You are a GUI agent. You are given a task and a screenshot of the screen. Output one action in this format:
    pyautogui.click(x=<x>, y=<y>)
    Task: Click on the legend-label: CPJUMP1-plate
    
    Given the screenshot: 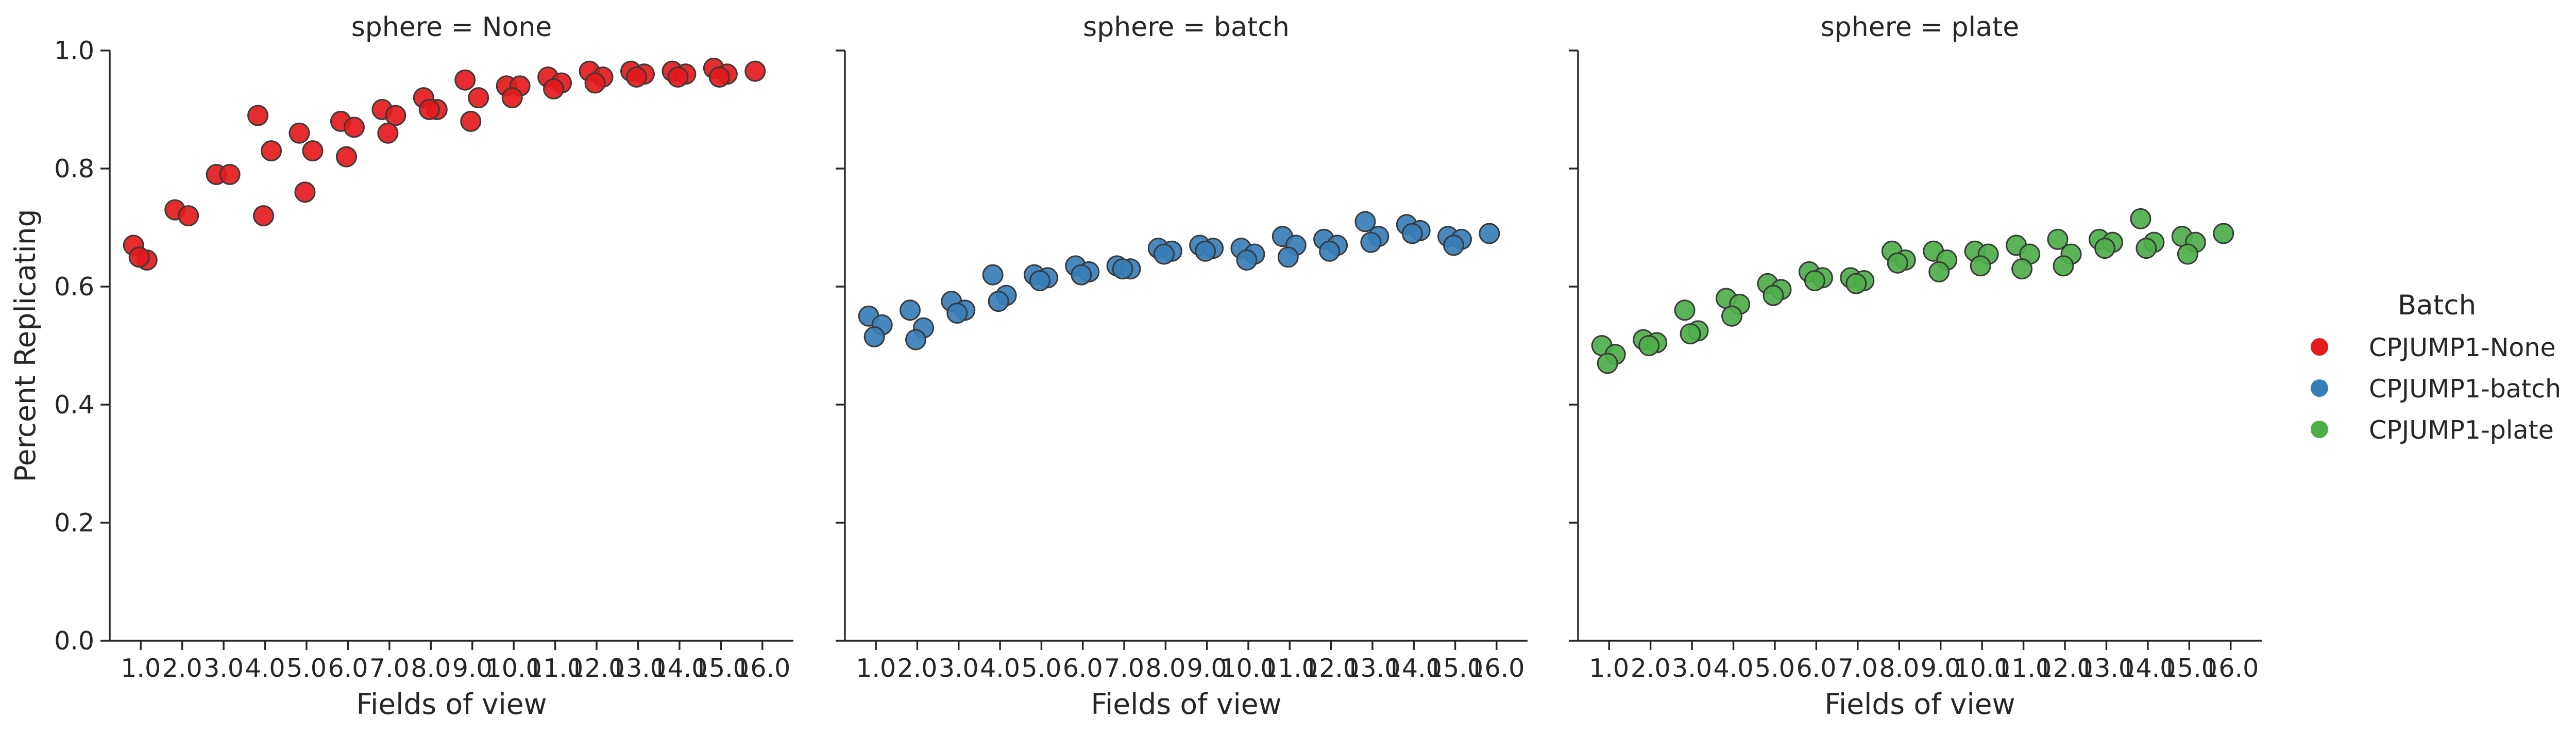 What is the action you would take?
    pyautogui.click(x=2461, y=430)
    